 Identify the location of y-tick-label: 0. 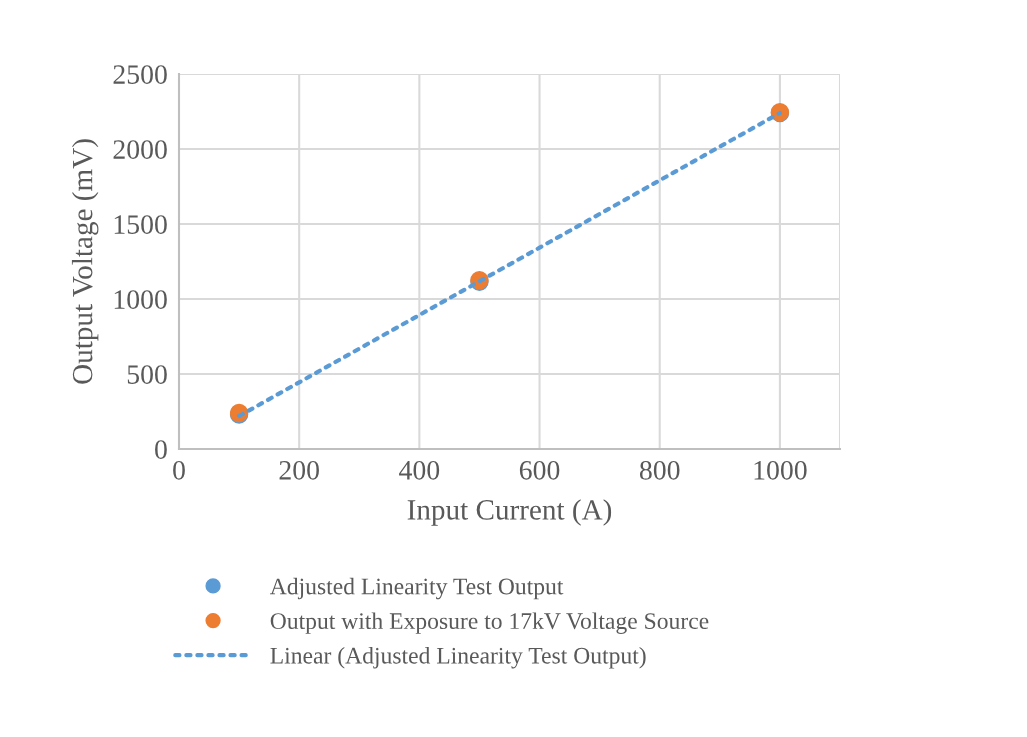
(161, 449).